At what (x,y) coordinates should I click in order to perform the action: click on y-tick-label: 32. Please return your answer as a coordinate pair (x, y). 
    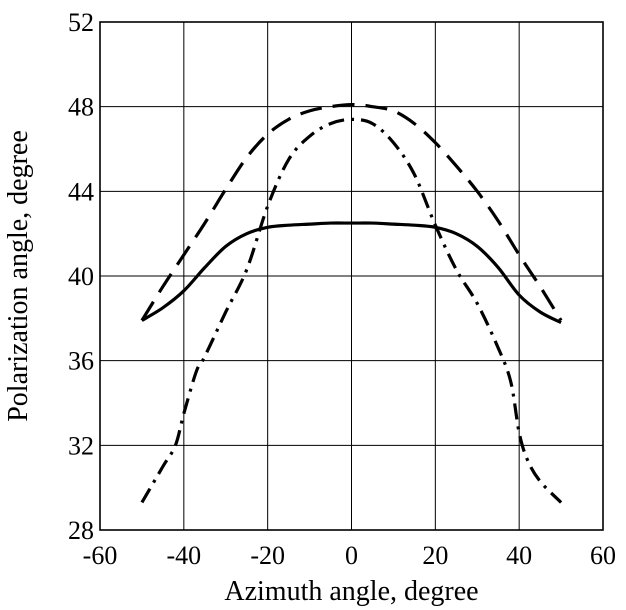
    Looking at the image, I should click on (81, 445).